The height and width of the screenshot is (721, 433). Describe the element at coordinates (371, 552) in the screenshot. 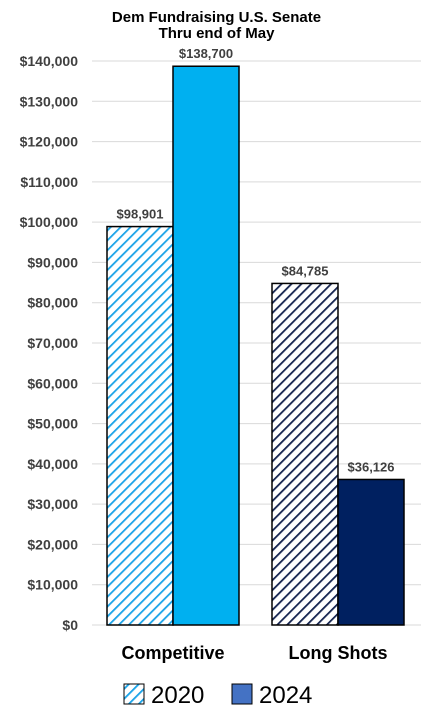

I see `bar-2024-long-shots` at that location.